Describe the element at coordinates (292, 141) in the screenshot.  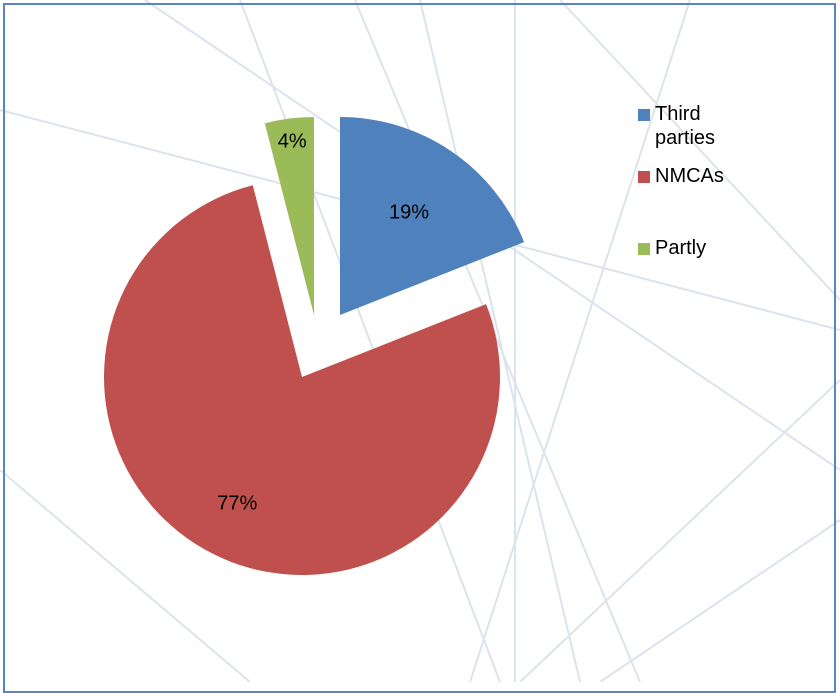
I see `data-label-partly: 4%` at that location.